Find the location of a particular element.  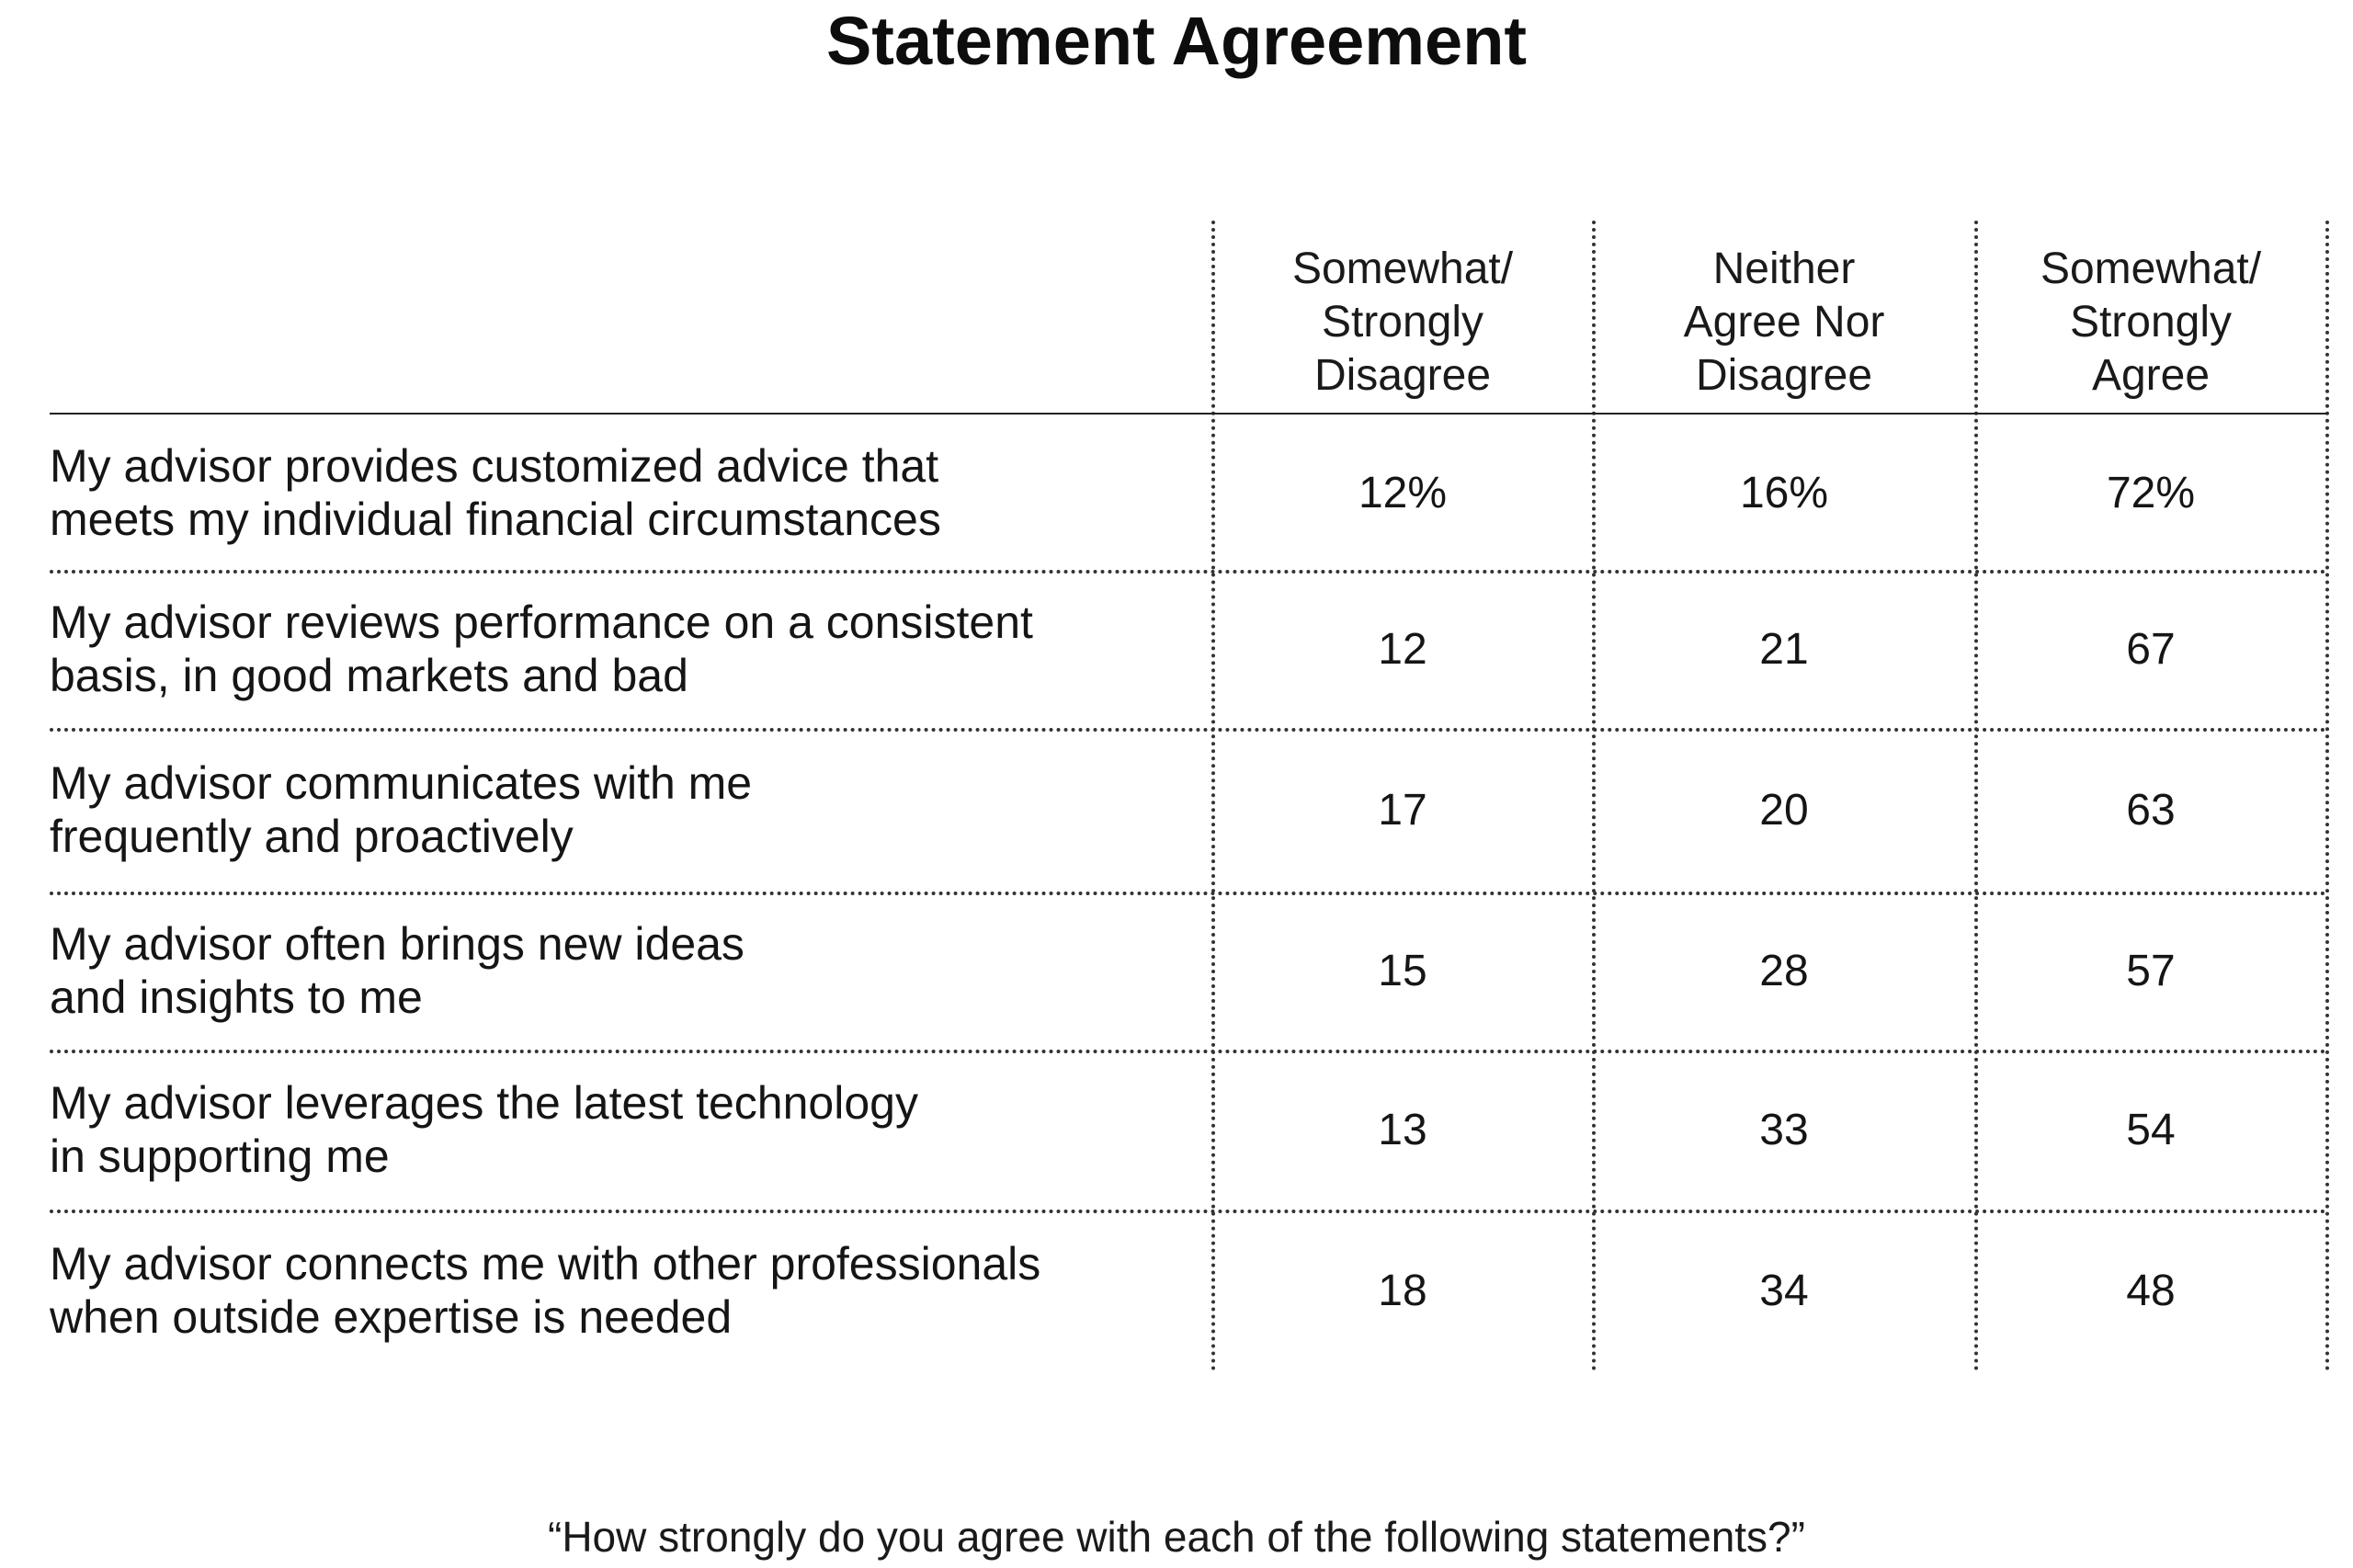

cell-disagree-value: 12% is located at coordinates (1403, 492).